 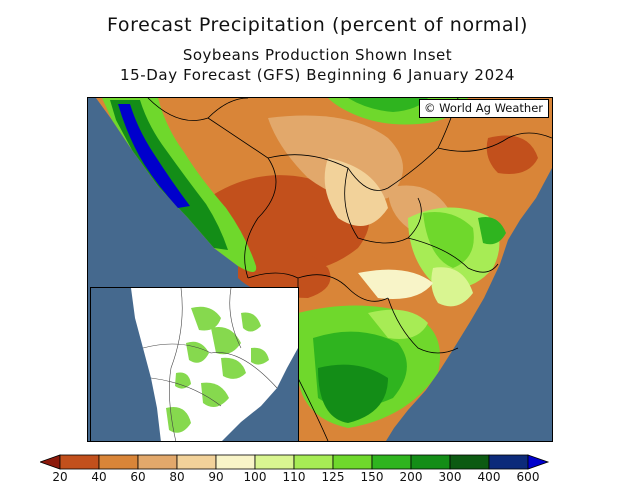 I want to click on colorbar-label: 40, so click(x=99, y=477).